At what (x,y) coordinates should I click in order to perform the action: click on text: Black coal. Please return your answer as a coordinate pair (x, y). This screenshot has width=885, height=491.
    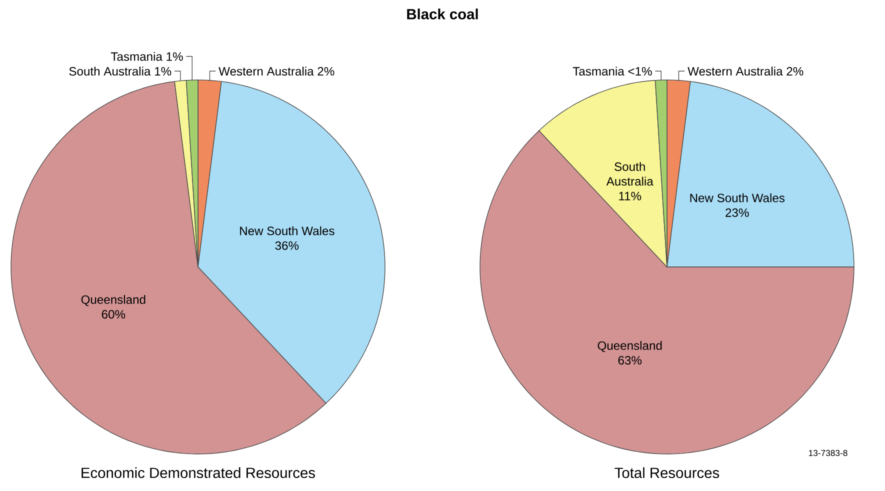
    Looking at the image, I should click on (442, 14).